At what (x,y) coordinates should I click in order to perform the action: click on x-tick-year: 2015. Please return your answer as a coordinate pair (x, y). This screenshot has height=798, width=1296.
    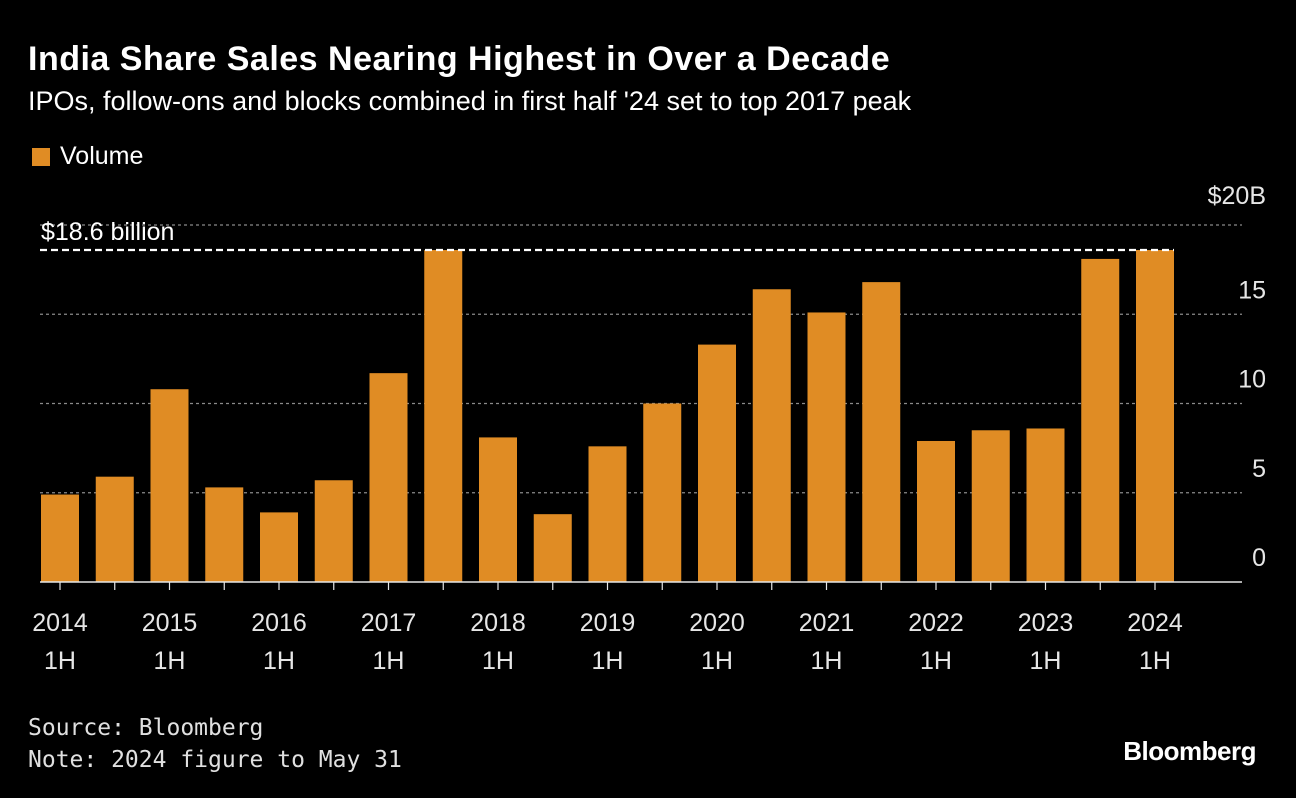
    Looking at the image, I should click on (170, 623).